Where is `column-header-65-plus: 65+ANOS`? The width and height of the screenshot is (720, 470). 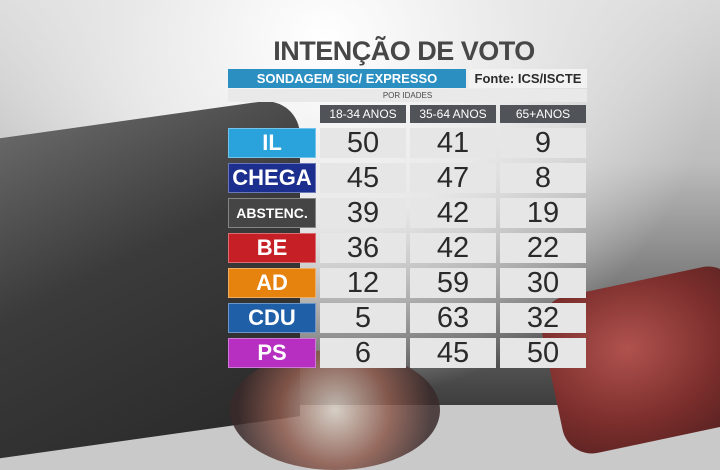 column-header-65-plus: 65+ANOS is located at coordinates (543, 114).